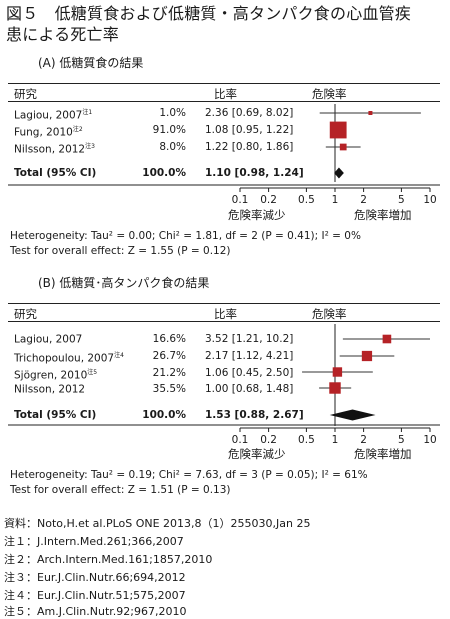 The height and width of the screenshot is (619, 450). I want to click on panel-b-study-name: Trichopoulou, 2007注4, so click(69, 358).